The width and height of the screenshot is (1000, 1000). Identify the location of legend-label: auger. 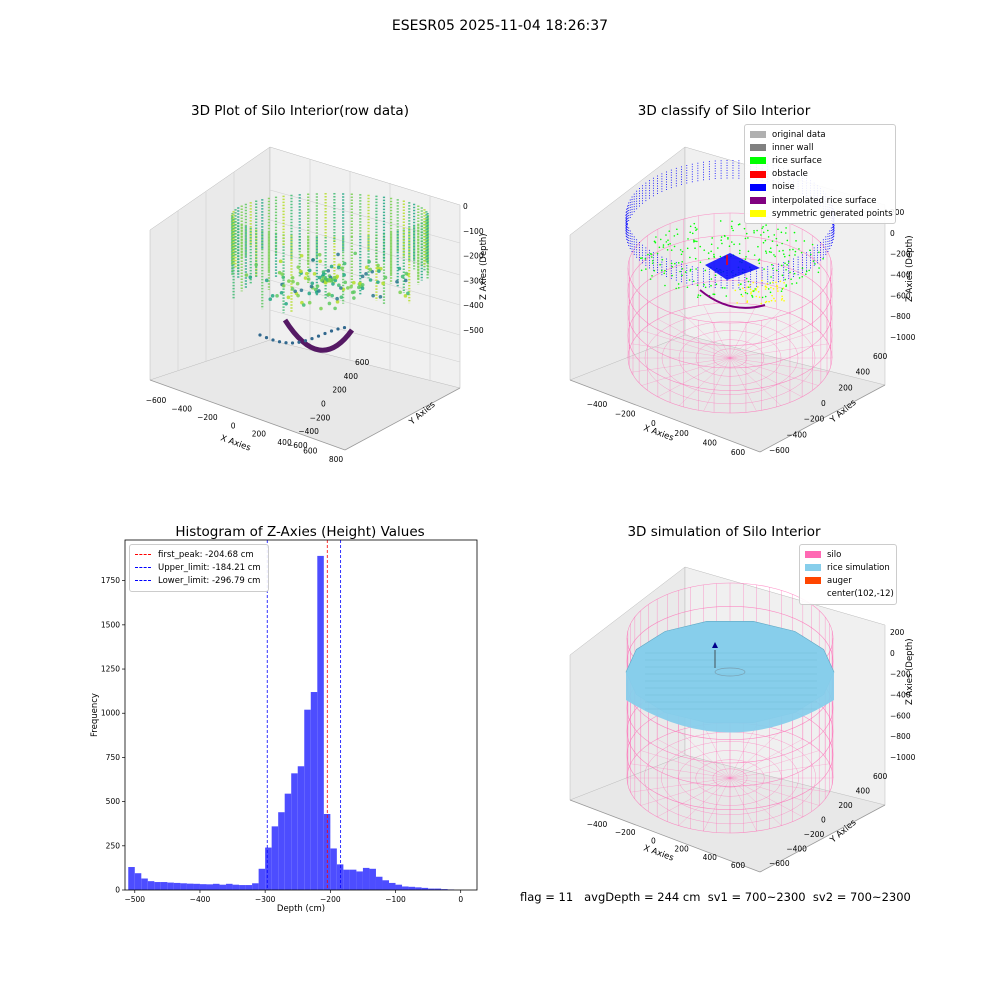
(839, 580).